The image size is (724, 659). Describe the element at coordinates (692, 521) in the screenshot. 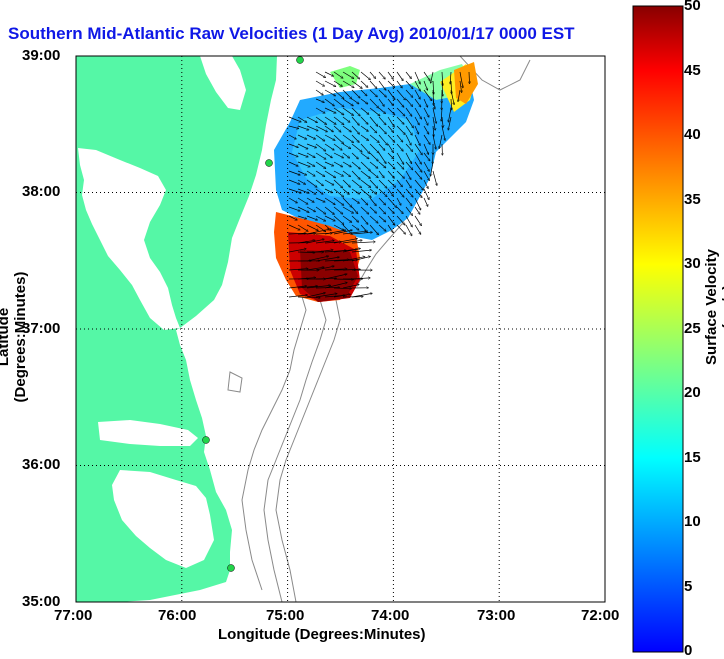

I see `colorbar-tick: 10` at that location.